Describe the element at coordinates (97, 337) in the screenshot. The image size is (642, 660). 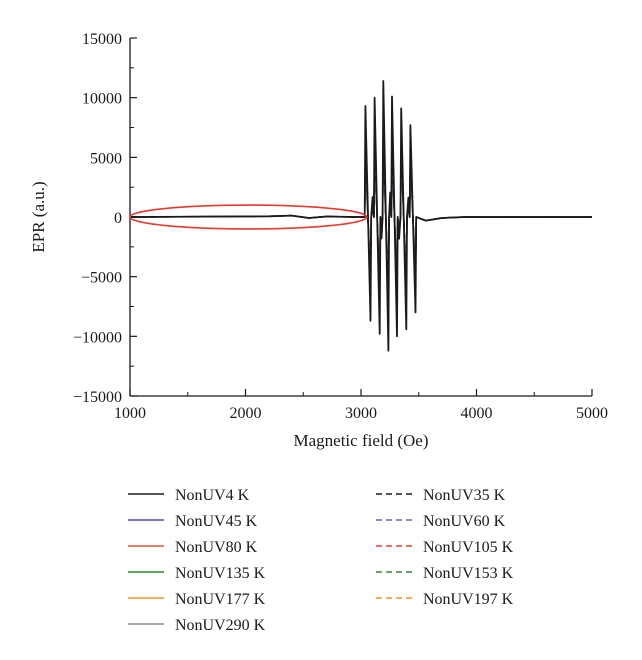
I see `y-tick-label: −10000` at that location.